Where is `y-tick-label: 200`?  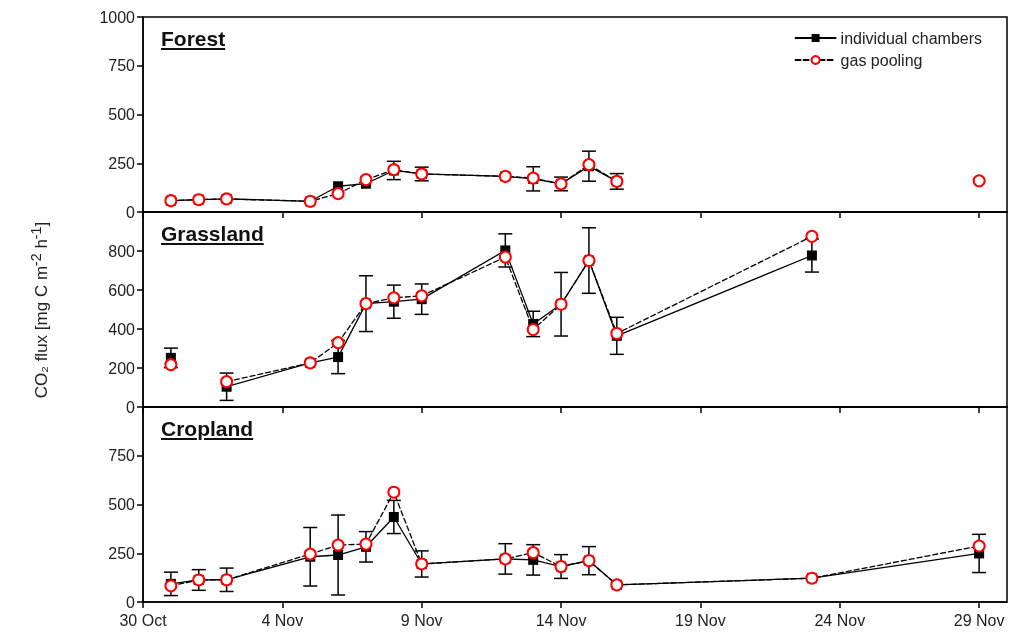 y-tick-label: 200 is located at coordinates (122, 368).